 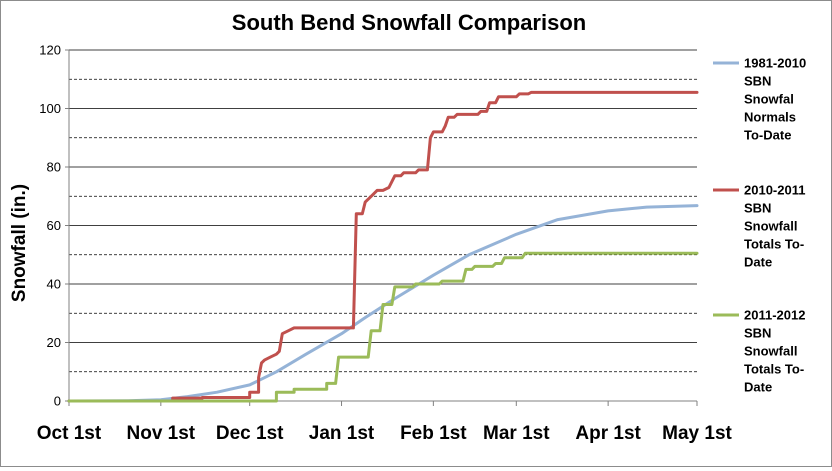 I want to click on legend-entry-1-line: SBN, so click(x=757, y=81).